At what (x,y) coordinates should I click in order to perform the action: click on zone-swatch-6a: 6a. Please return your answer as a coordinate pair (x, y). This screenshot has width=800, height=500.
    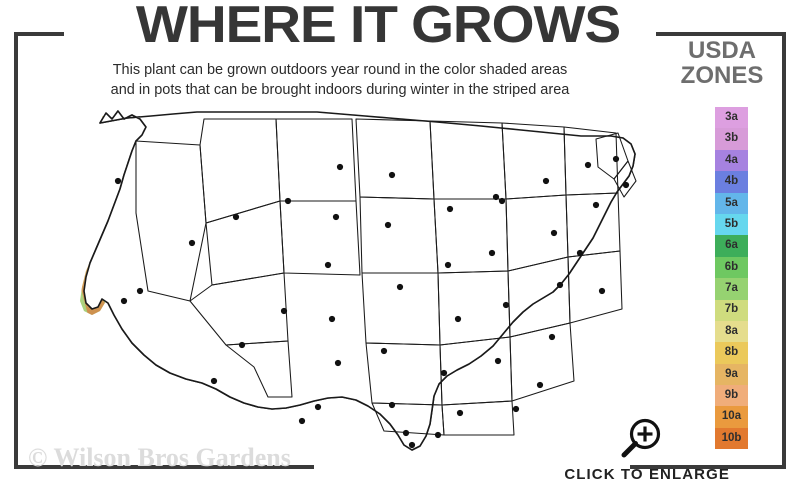
    Looking at the image, I should click on (731, 246).